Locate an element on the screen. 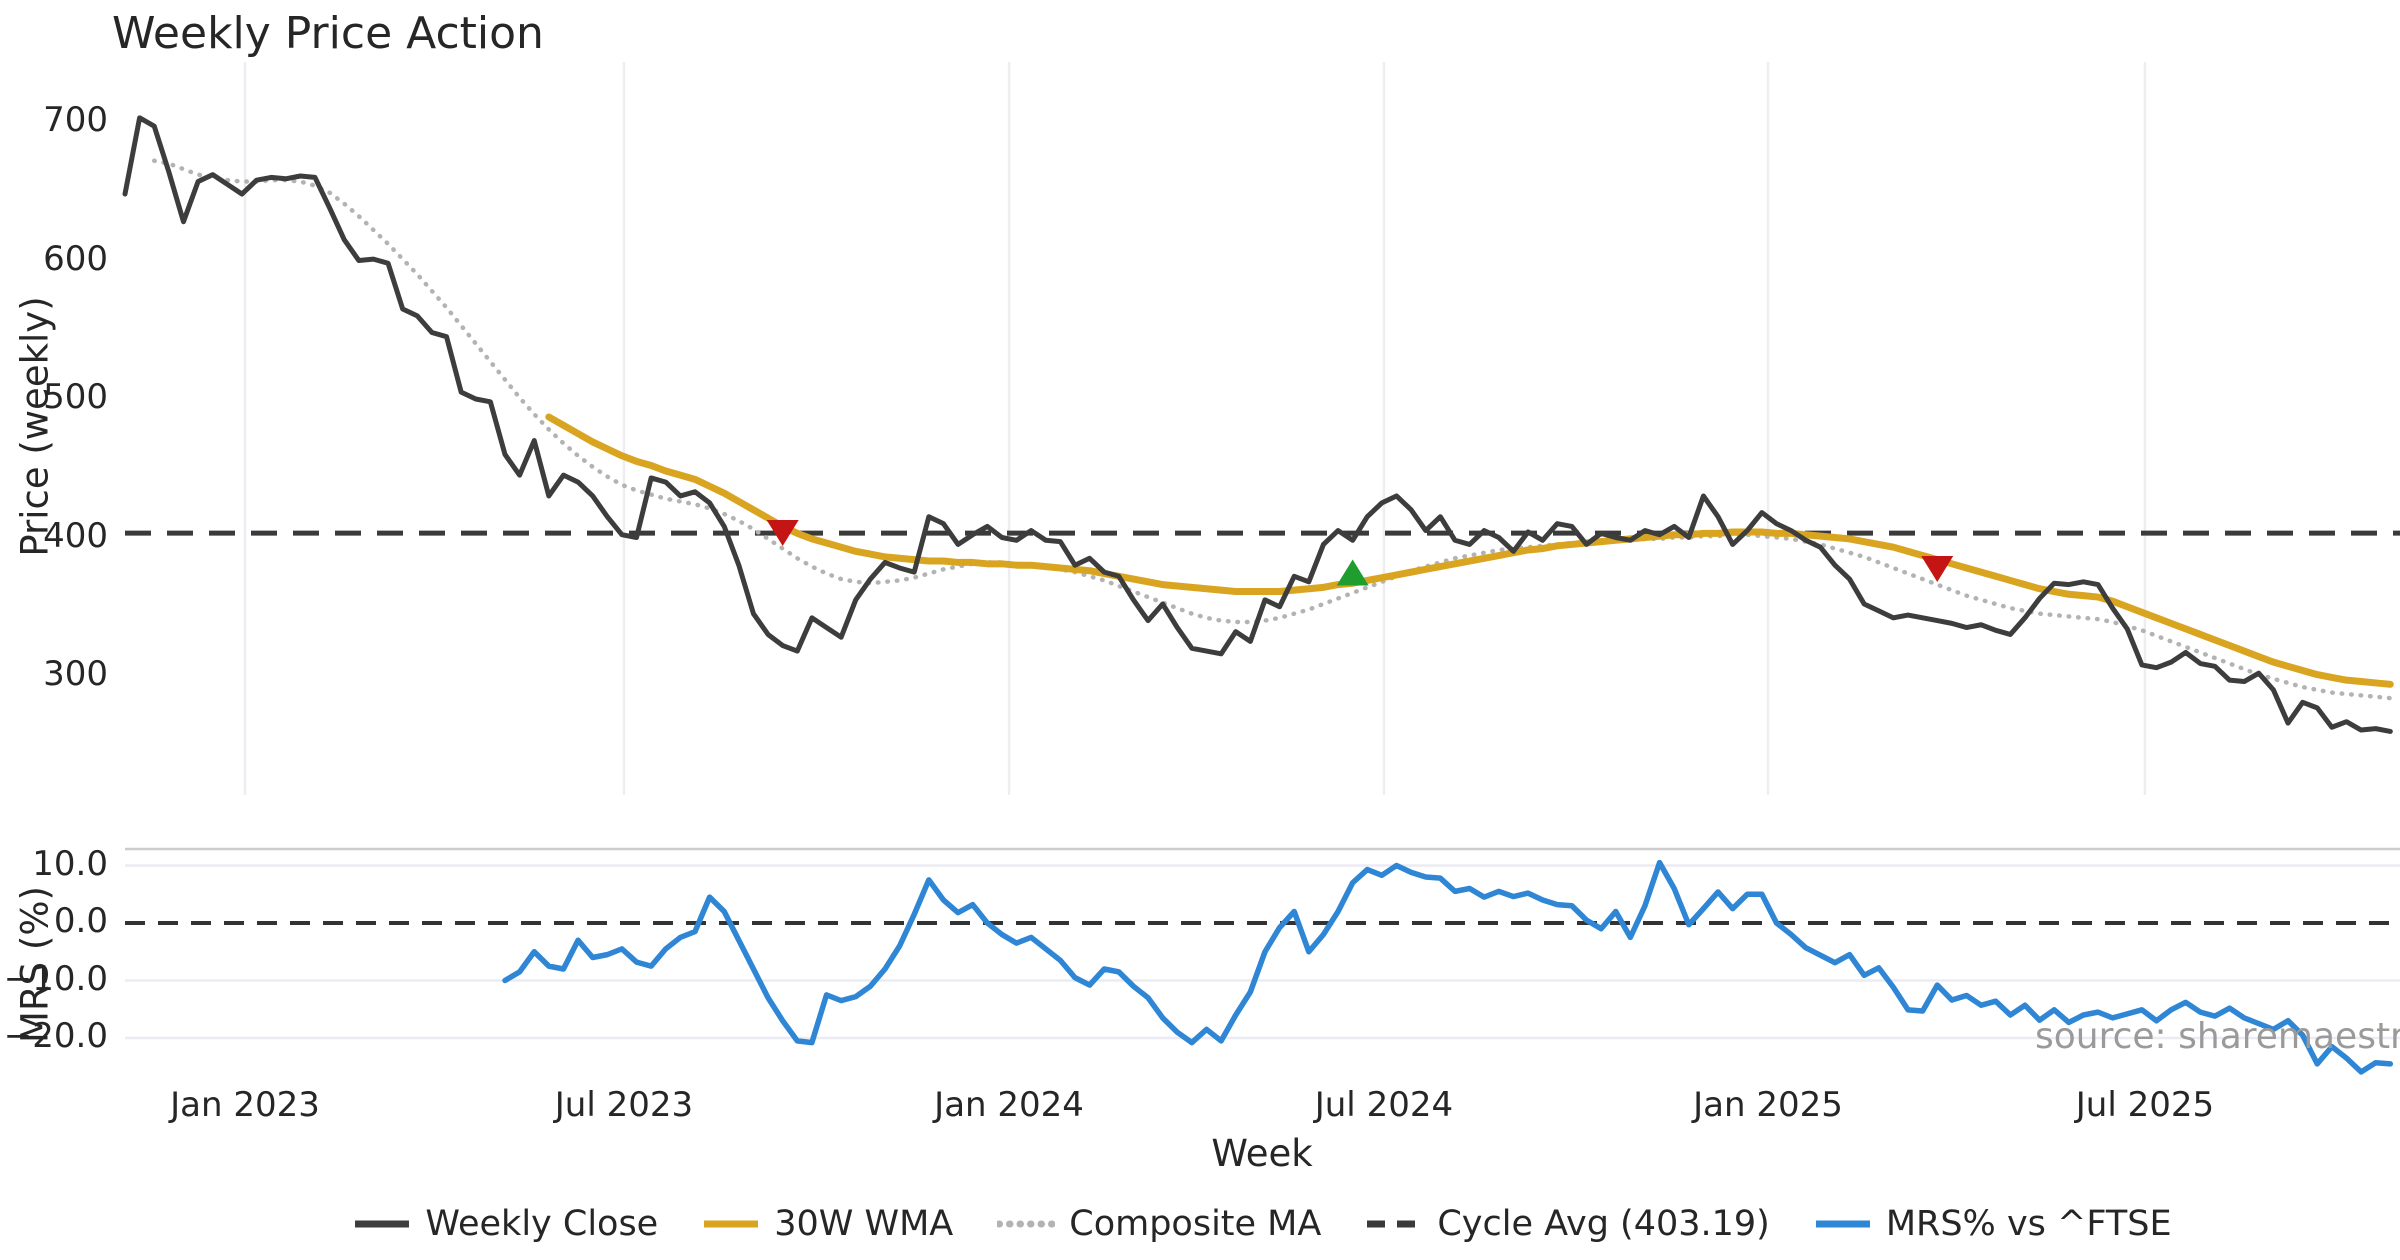 This screenshot has height=1260, width=2400. legend-item-2: Composite MA is located at coordinates (1159, 1224).